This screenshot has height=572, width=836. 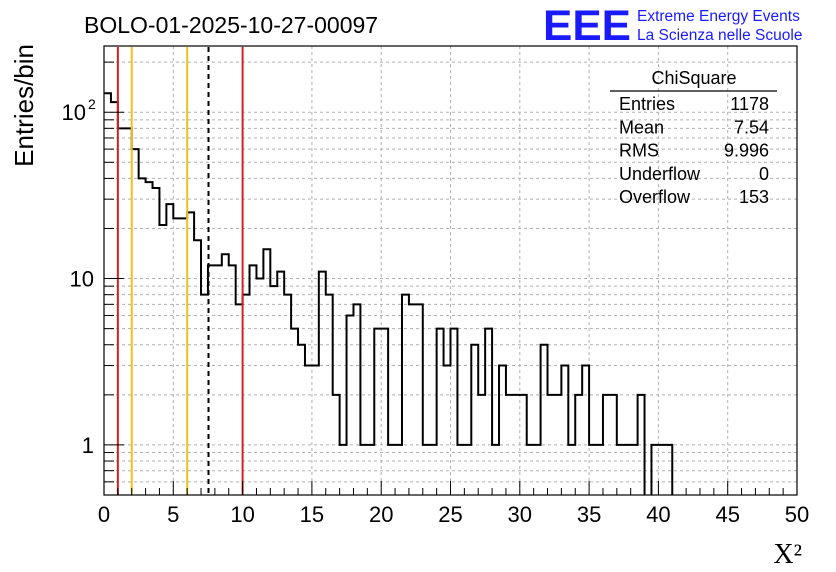 What do you see at coordinates (797, 514) in the screenshot?
I see `x-tick-label: 50` at bounding box center [797, 514].